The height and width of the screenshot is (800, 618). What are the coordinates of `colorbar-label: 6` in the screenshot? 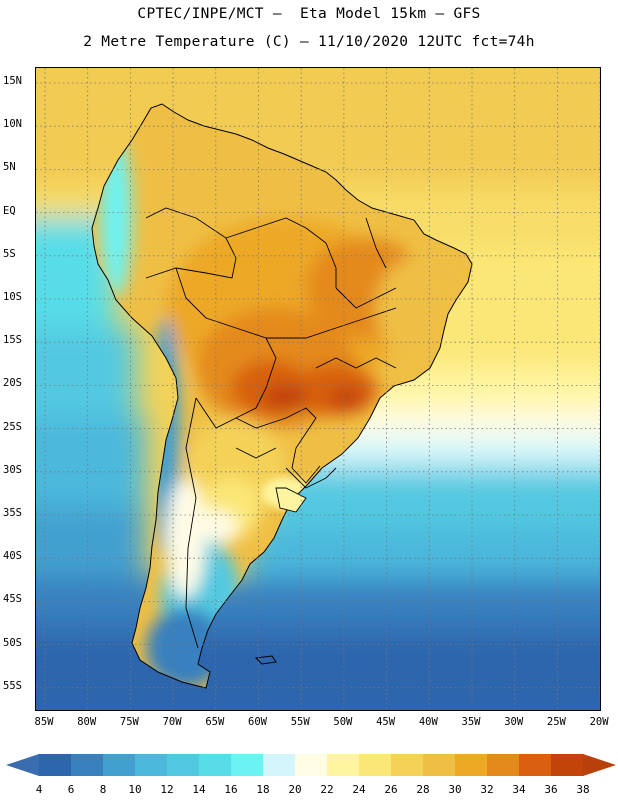 It's located at (71, 789).